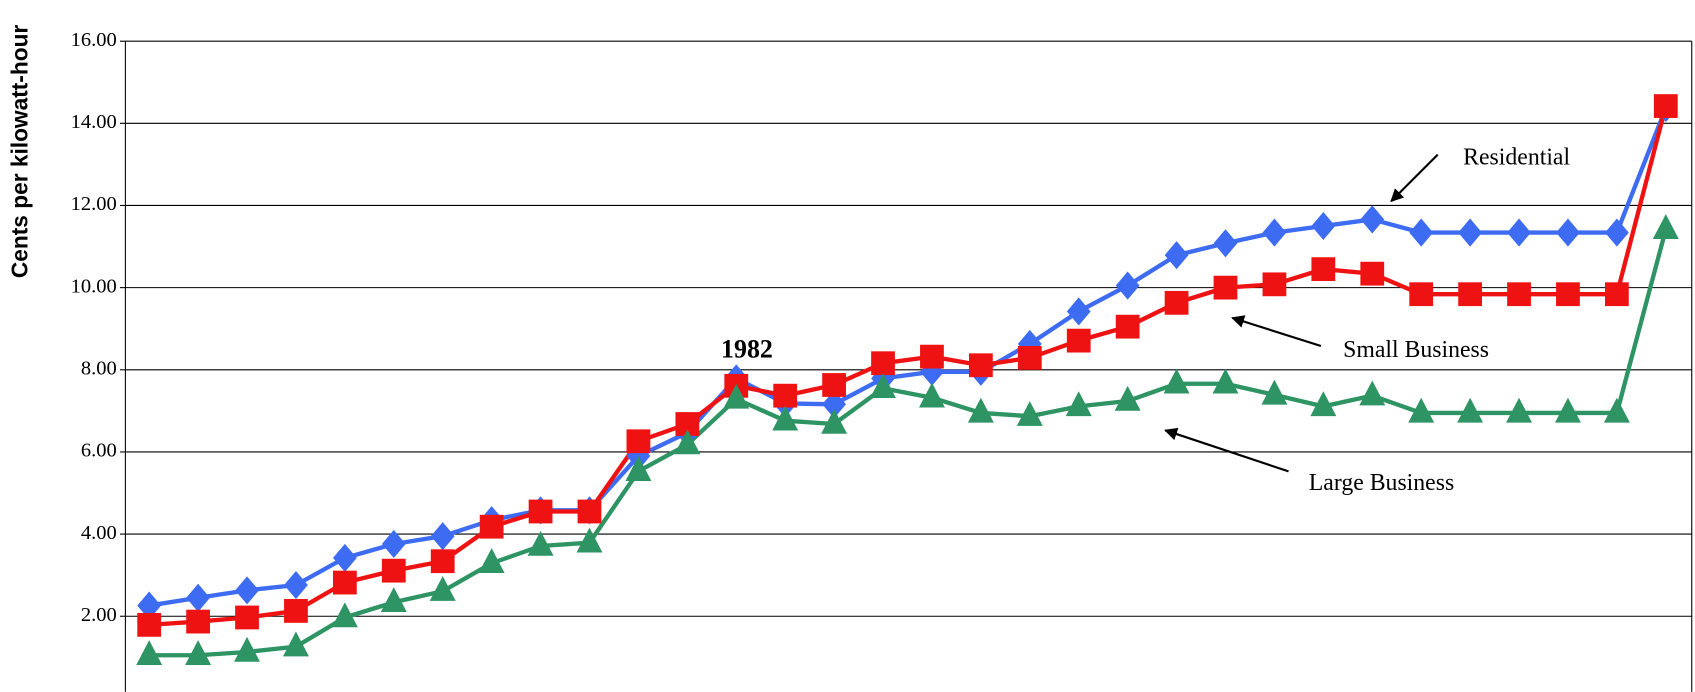  What do you see at coordinates (99, 369) in the screenshot?
I see `y-tick-label: 8.00` at bounding box center [99, 369].